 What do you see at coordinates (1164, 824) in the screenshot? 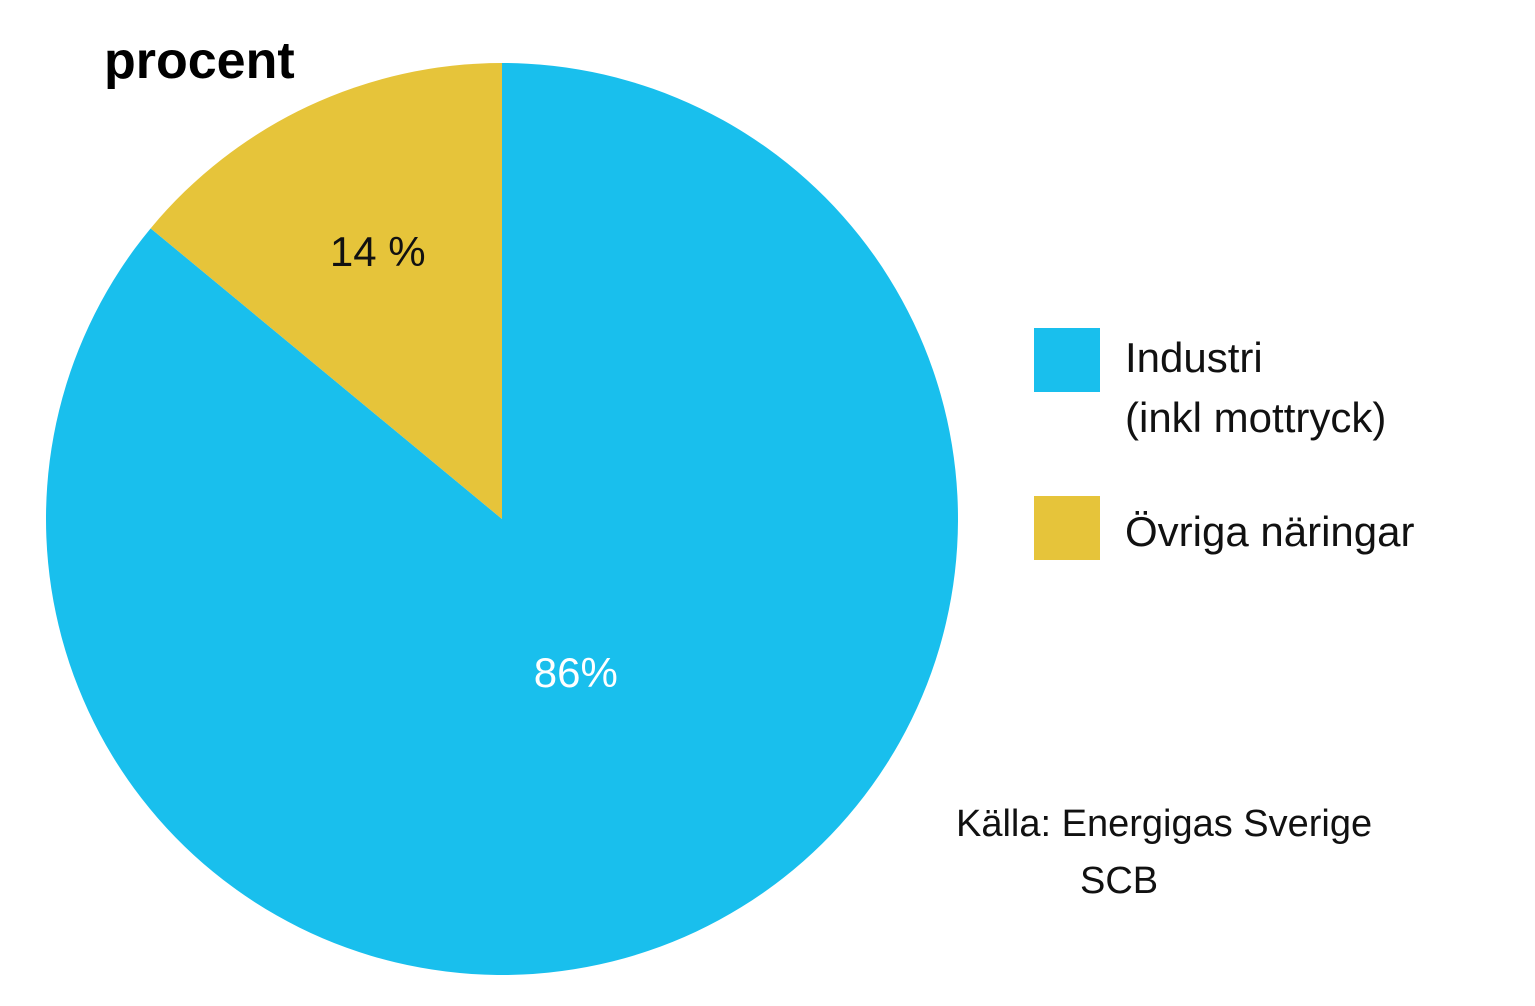
I see `source-line-1: Källa: Energigas Sverige` at bounding box center [1164, 824].